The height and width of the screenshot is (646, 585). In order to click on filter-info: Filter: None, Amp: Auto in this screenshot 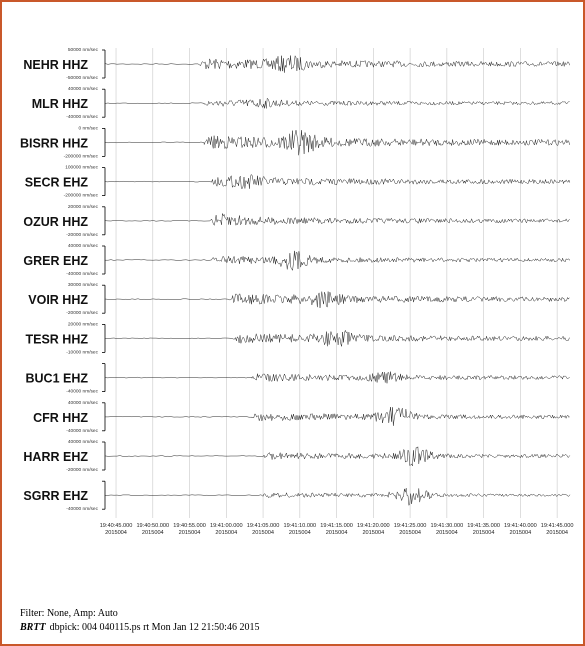, I will do `click(69, 613)`.